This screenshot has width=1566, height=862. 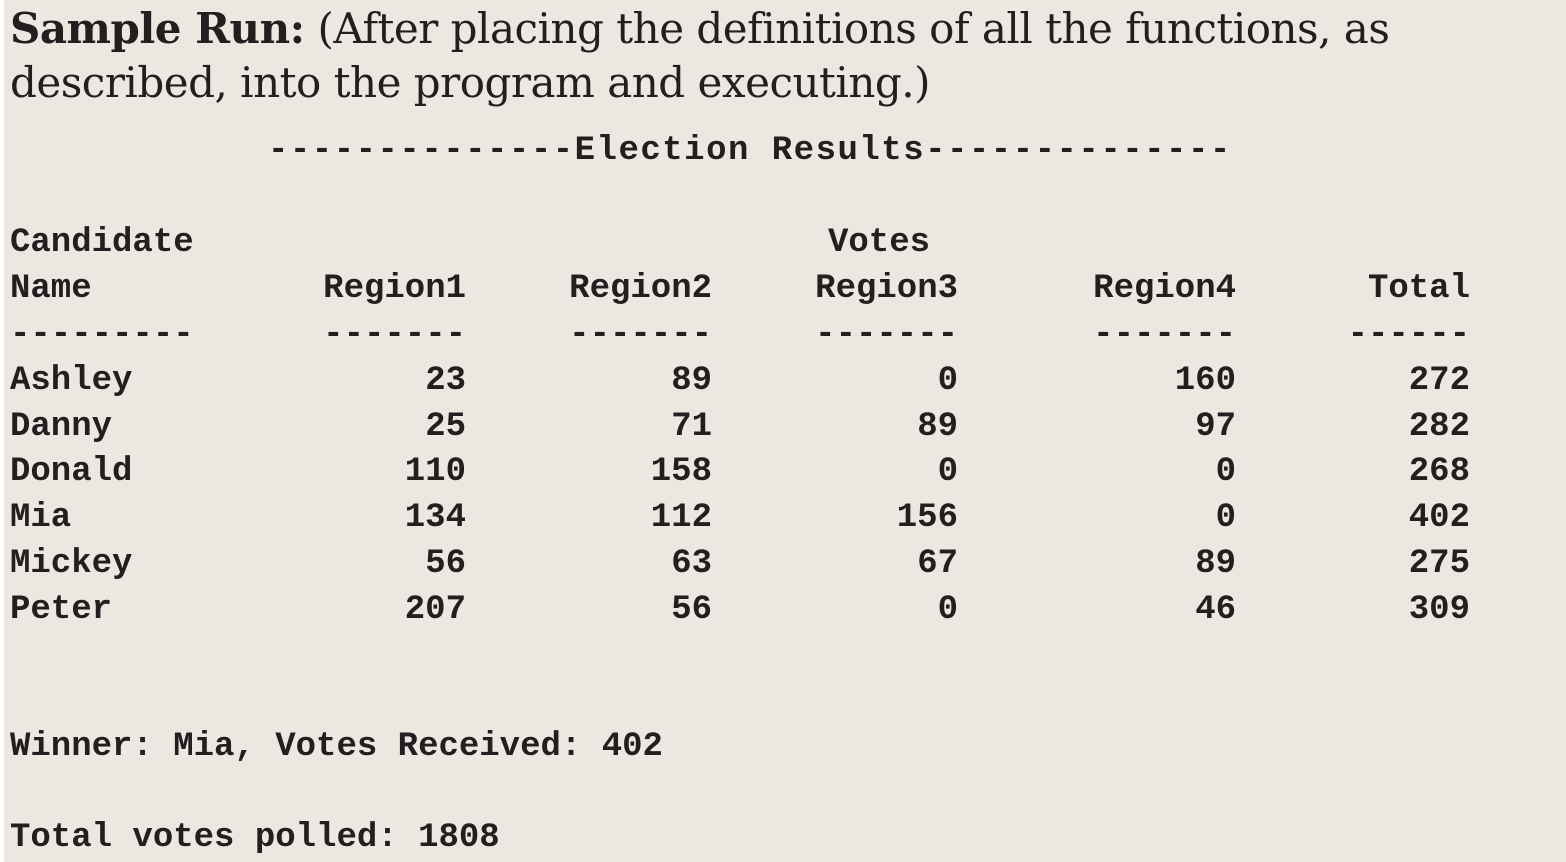 What do you see at coordinates (937, 564) in the screenshot?
I see `row-mickey-region3: 67` at bounding box center [937, 564].